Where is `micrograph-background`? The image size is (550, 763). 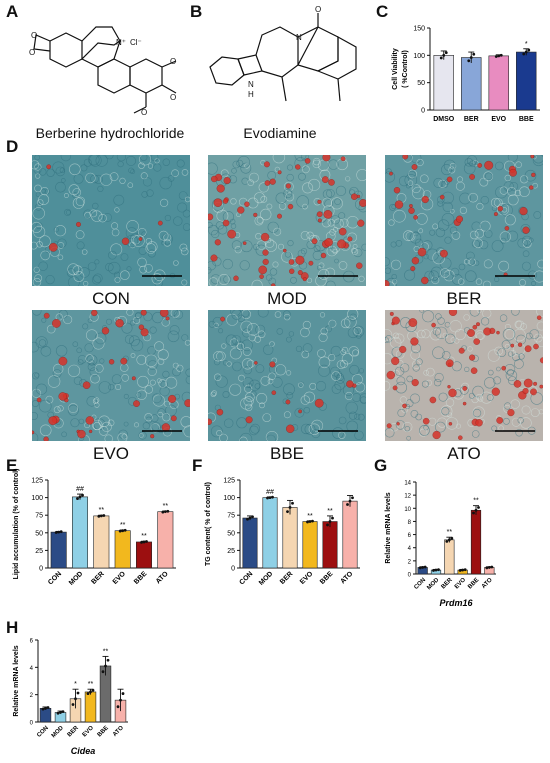
micrograph-background is located at coordinates (287, 375).